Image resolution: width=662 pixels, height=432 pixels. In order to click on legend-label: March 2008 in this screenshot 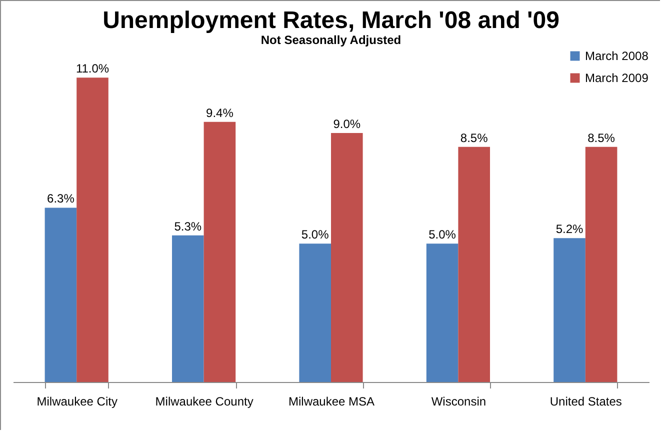, I will do `click(617, 56)`.